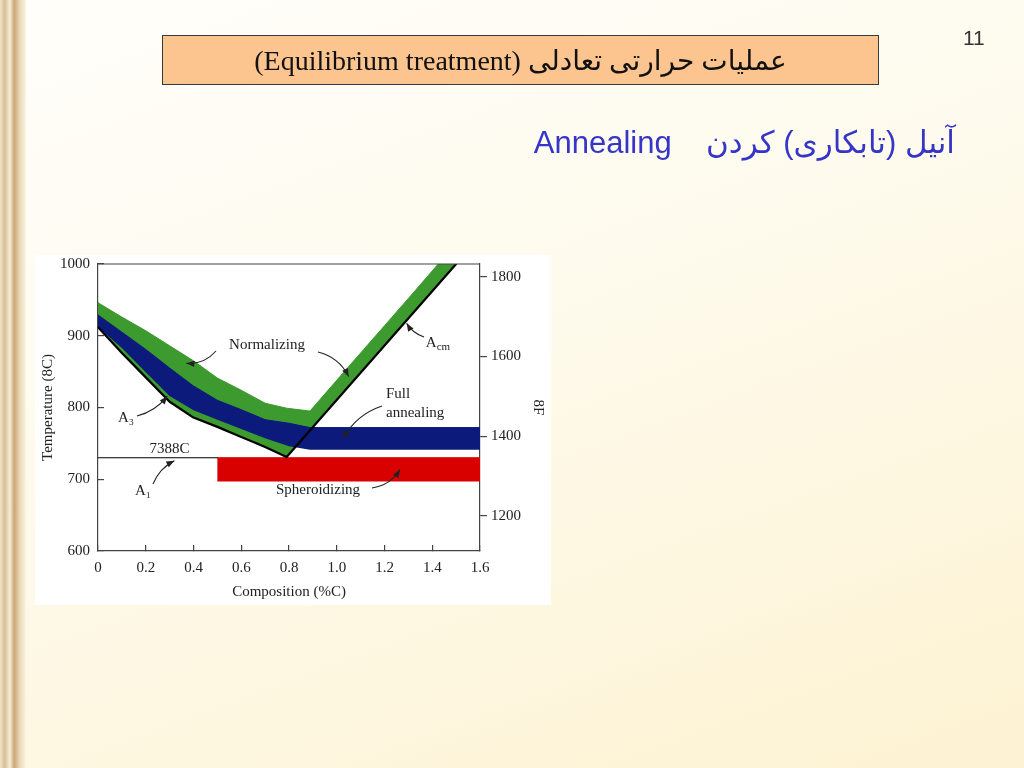  Describe the element at coordinates (98, 566) in the screenshot. I see `x-tick-label: 0` at that location.